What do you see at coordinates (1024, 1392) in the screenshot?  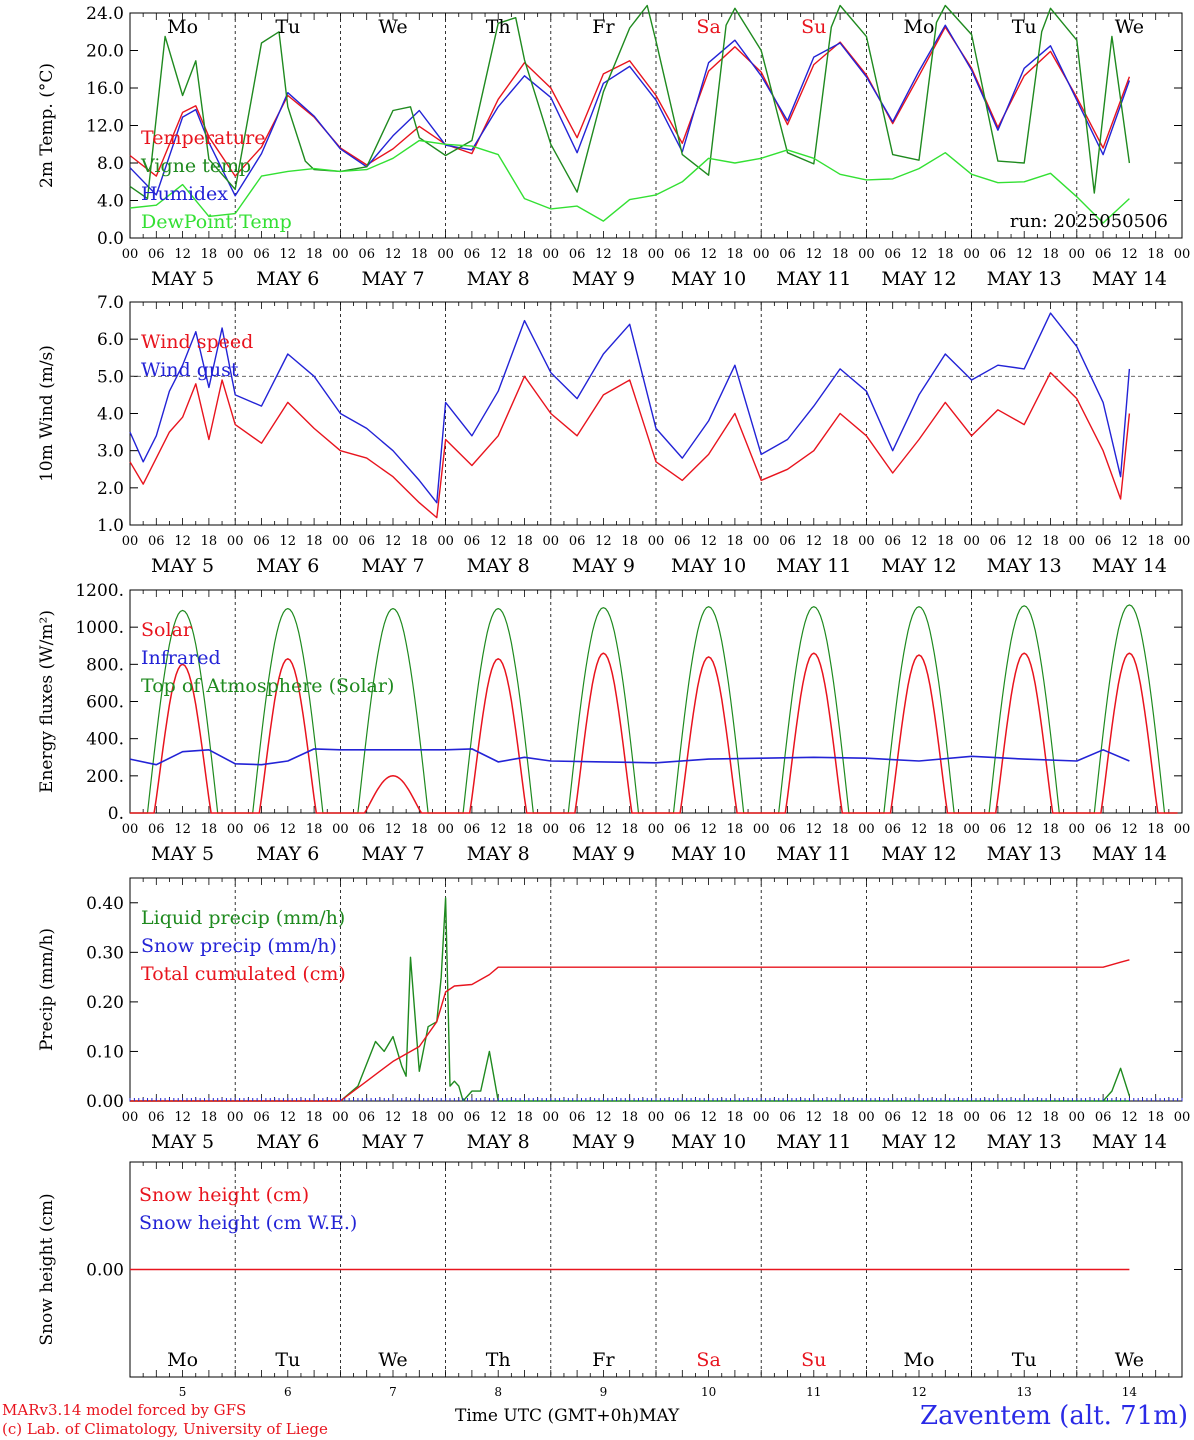 I see `day-number-label: 13` at bounding box center [1024, 1392].